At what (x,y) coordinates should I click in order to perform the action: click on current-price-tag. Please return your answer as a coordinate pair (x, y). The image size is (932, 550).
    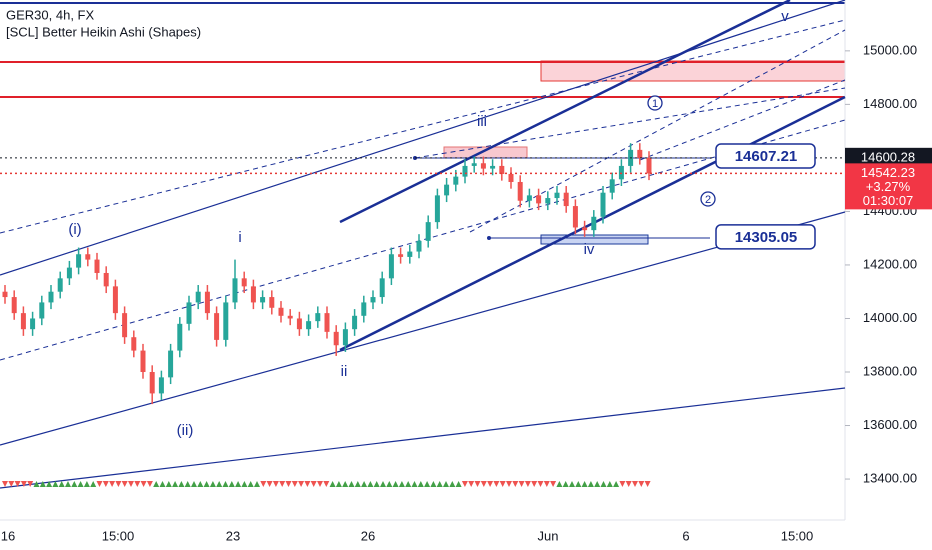
    Looking at the image, I should click on (888, 186).